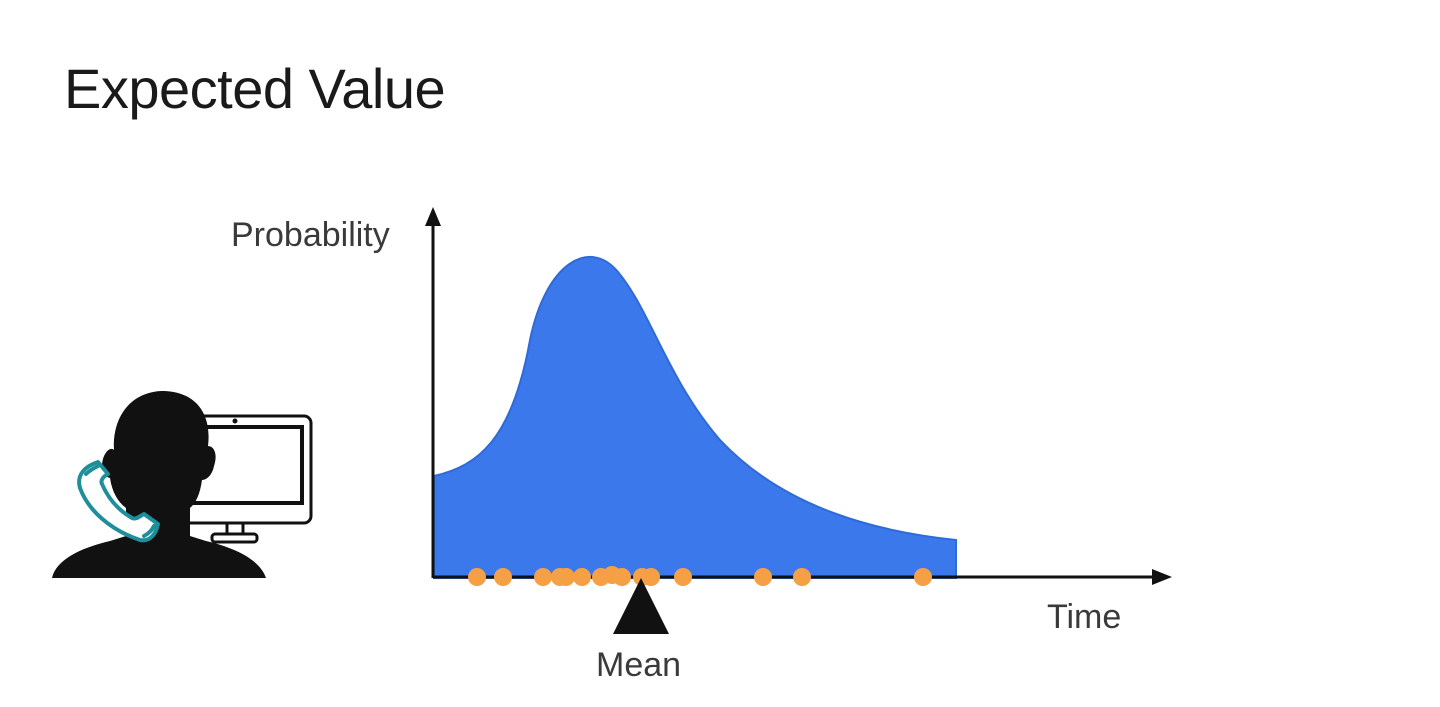 This screenshot has height=707, width=1440. I want to click on phone-icon, so click(118, 501).